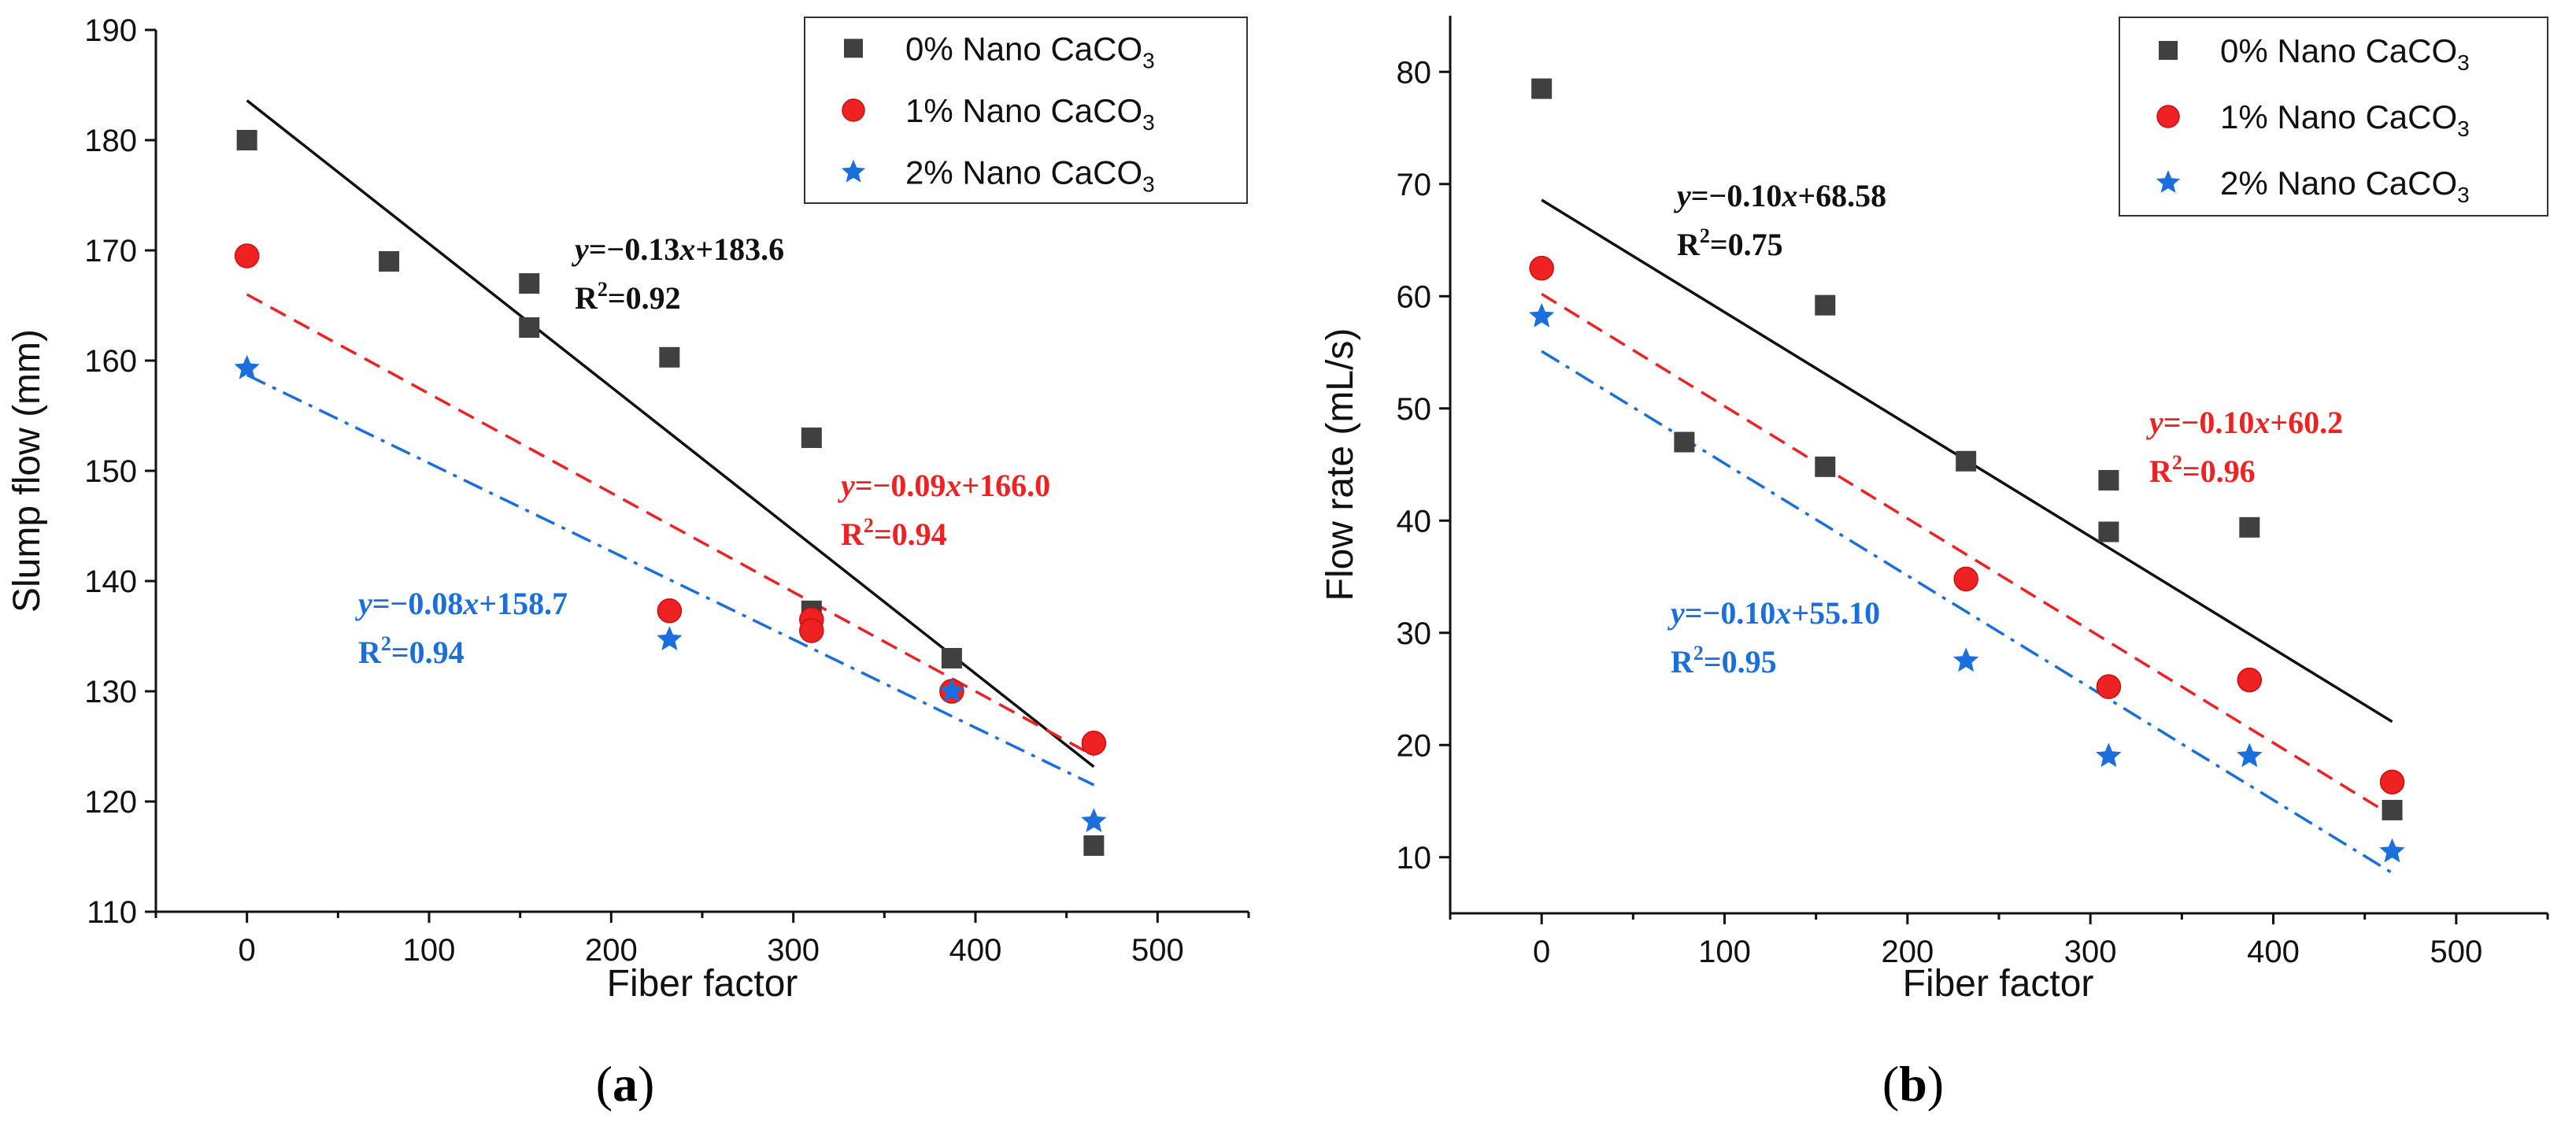  I want to click on y-axis-title: Flow rate (mL/s), so click(1340, 465).